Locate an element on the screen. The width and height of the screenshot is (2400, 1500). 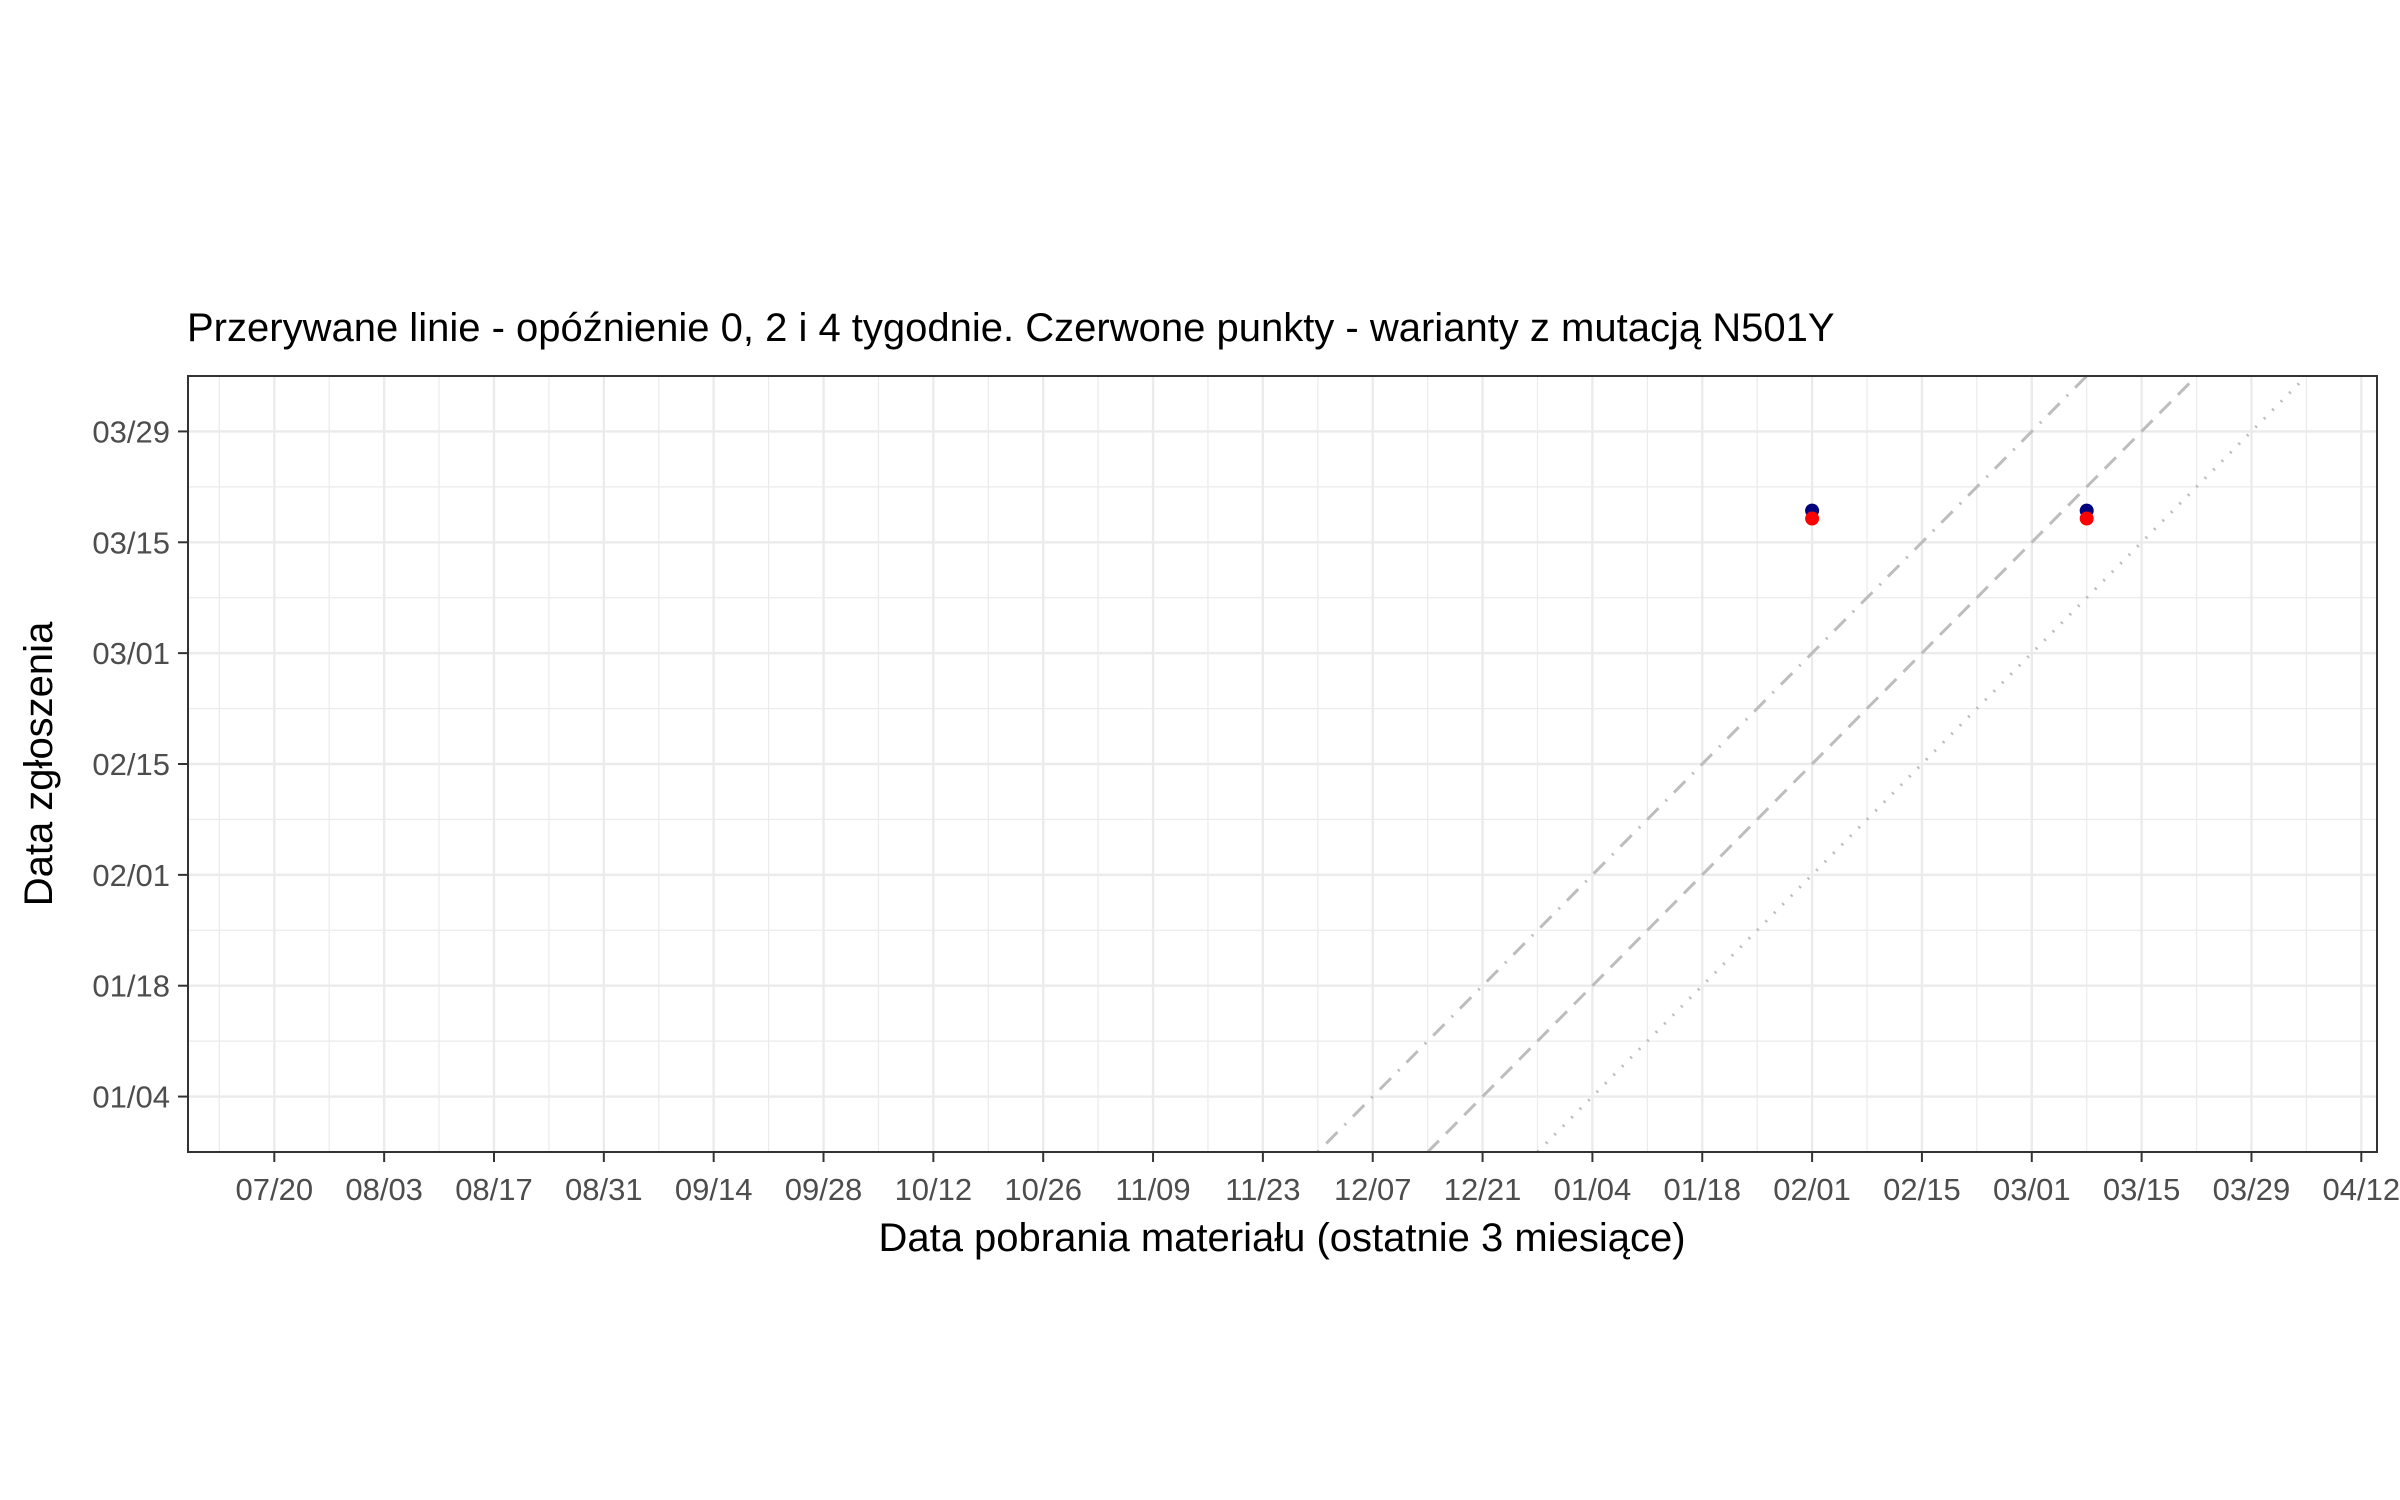
y-axis-ticks: 01/04 01/18 02/01 02/15 03/01 03/15 03/29 is located at coordinates (140, 764).